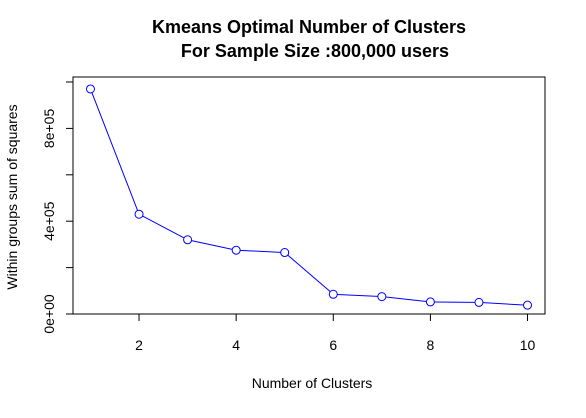 This screenshot has height=418, width=586. I want to click on y-tick-label: 8e+05, so click(49, 129).